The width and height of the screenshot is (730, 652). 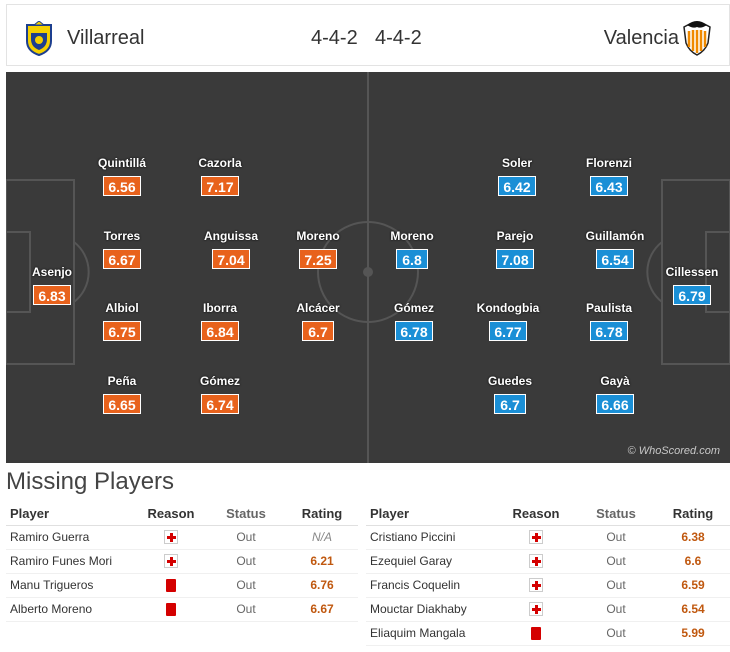 I want to click on away-player-gk: Cillessen 6.79, so click(x=691, y=285).